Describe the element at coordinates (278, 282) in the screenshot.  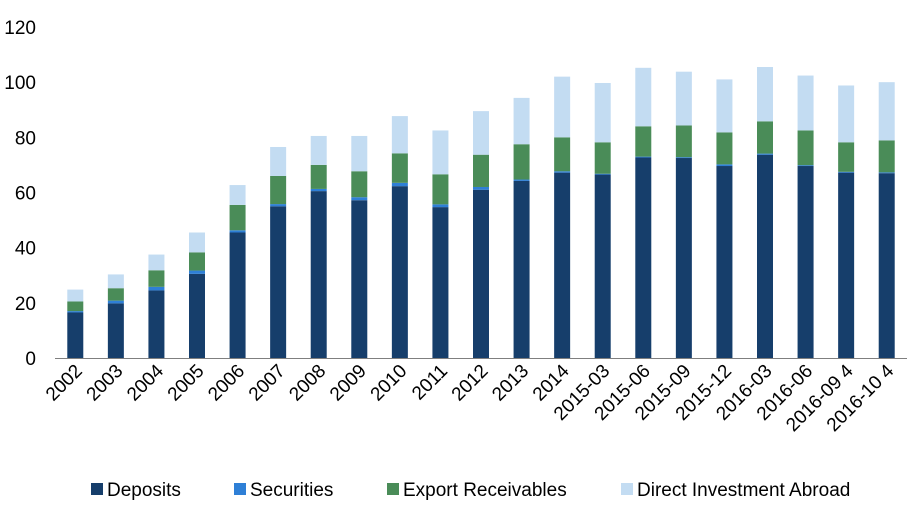
I see `bar-deposits-2007` at that location.